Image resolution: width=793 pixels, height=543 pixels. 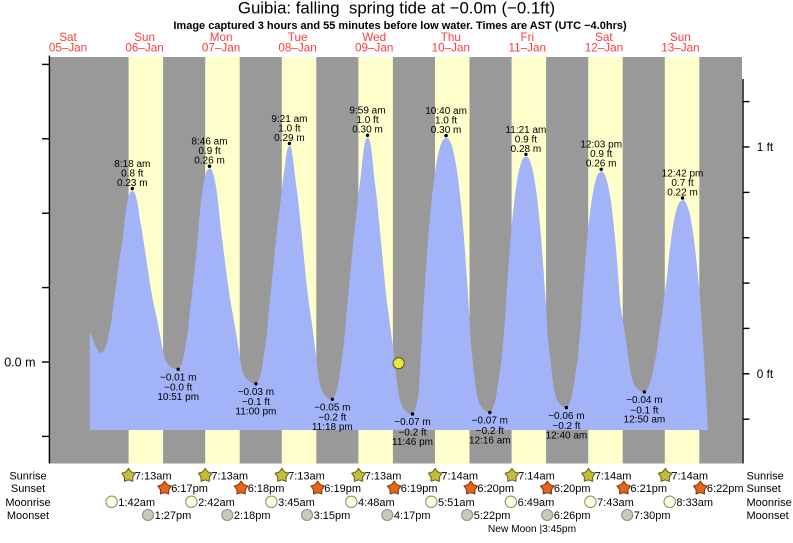 What do you see at coordinates (682, 192) in the screenshot?
I see `svg-text: 0.22 m` at bounding box center [682, 192].